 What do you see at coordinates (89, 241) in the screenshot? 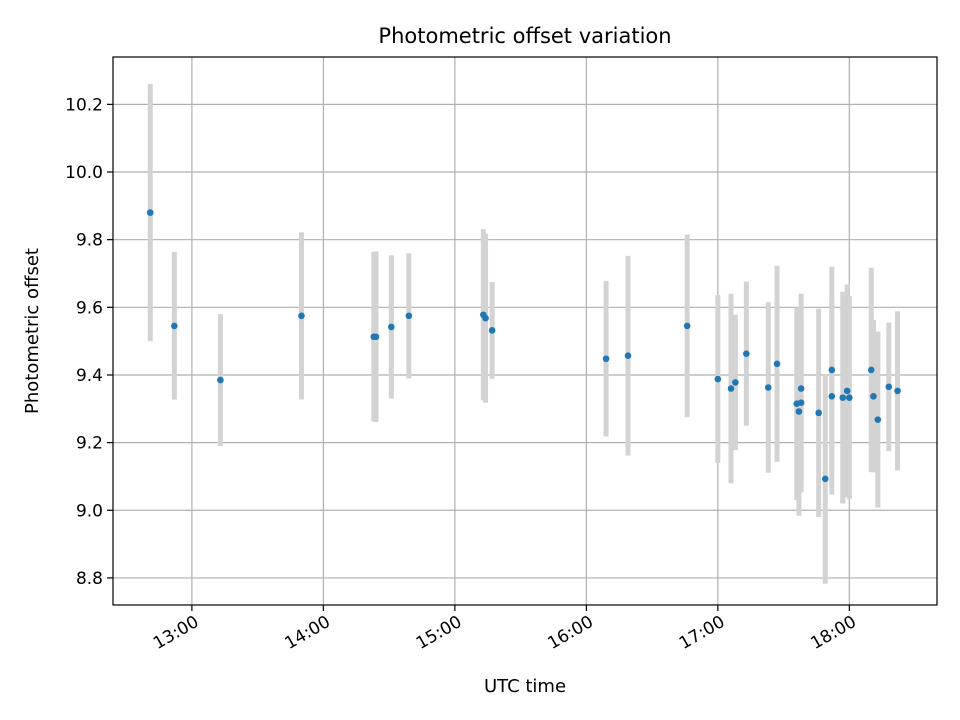
I see `y-tick-label: 9.8` at bounding box center [89, 241].